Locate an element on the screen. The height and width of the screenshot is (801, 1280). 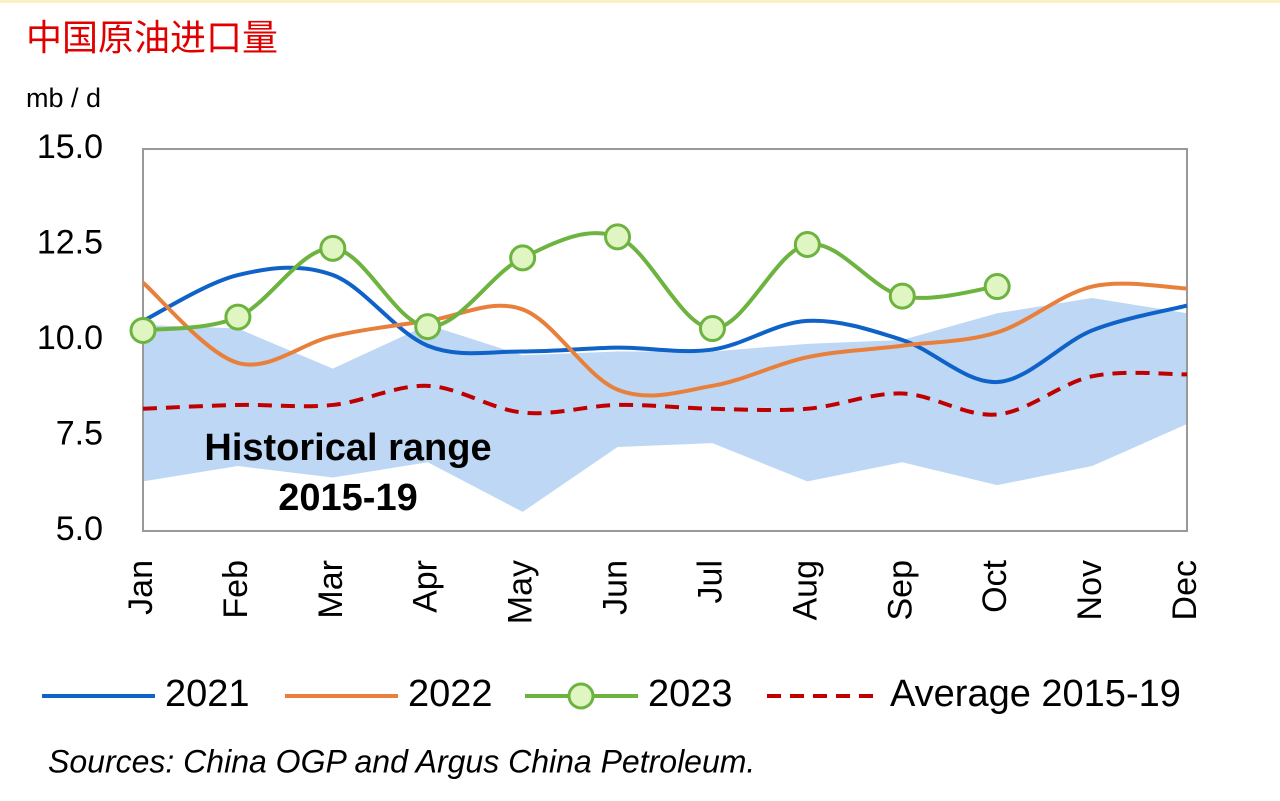
top-border is located at coordinates (640, 1).